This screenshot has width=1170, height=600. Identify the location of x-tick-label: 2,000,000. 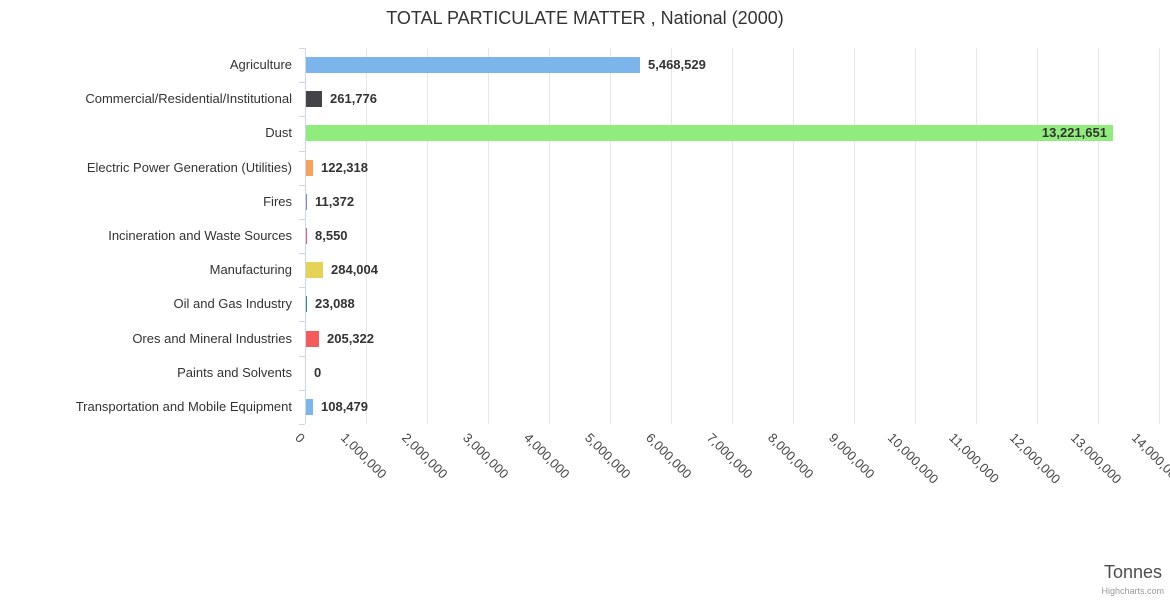
(425, 456).